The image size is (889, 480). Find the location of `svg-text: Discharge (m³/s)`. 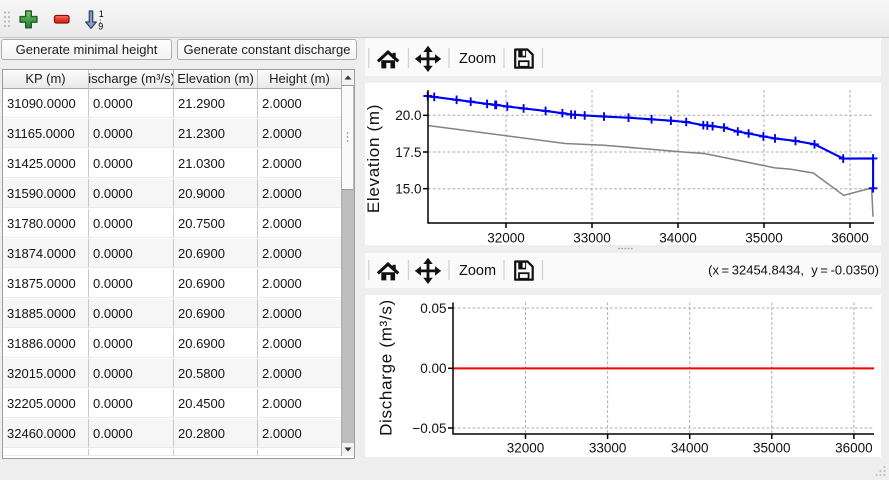

svg-text: Discharge (m³/s) is located at coordinates (386, 367).